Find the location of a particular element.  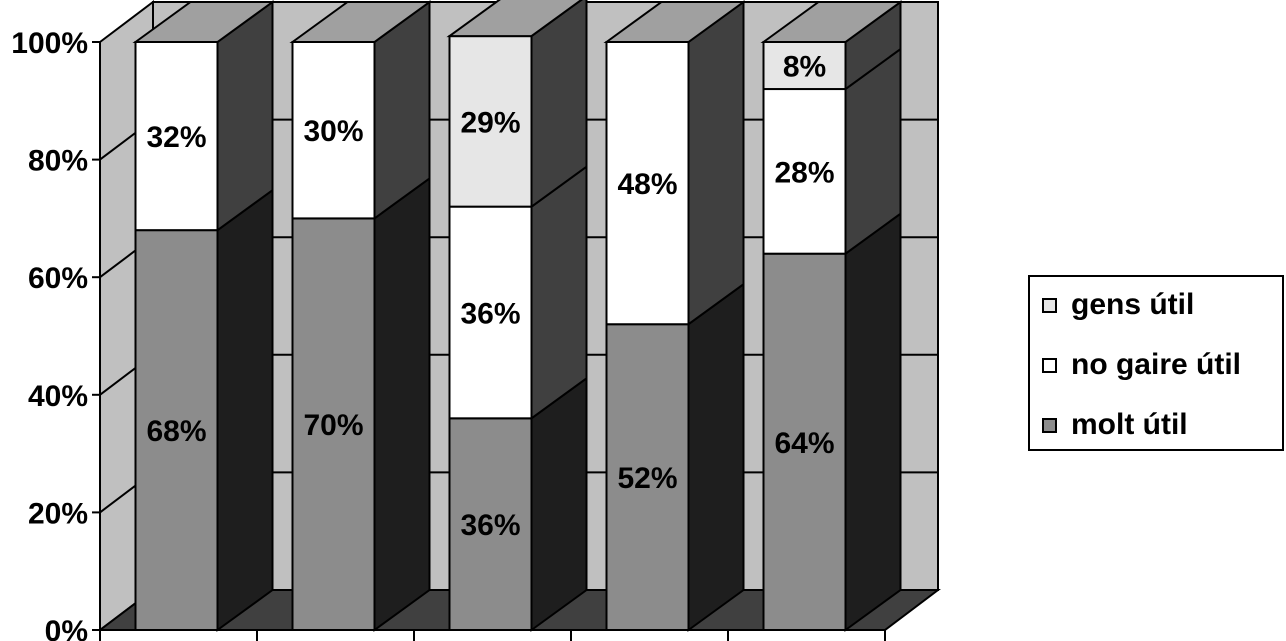

y-tick-label: 100% is located at coordinates (49, 43).